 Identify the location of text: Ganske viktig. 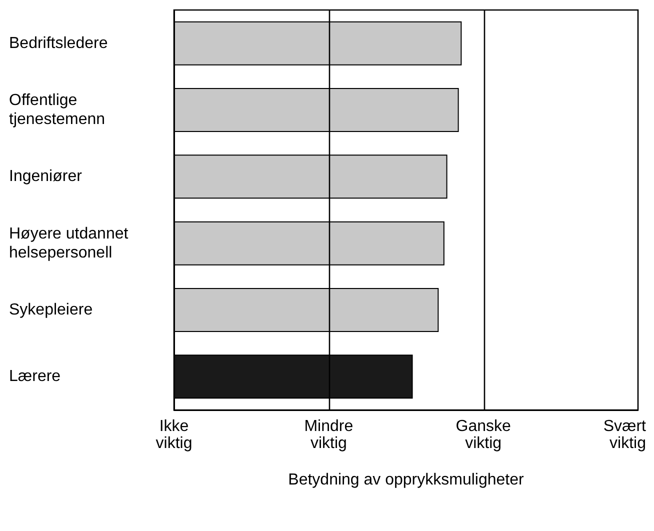
(484, 435).